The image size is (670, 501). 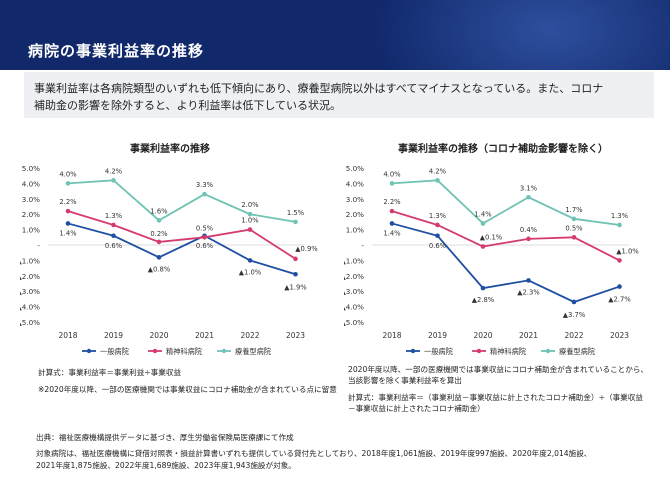 What do you see at coordinates (529, 188) in the screenshot?
I see `data-label: 3.1%` at bounding box center [529, 188].